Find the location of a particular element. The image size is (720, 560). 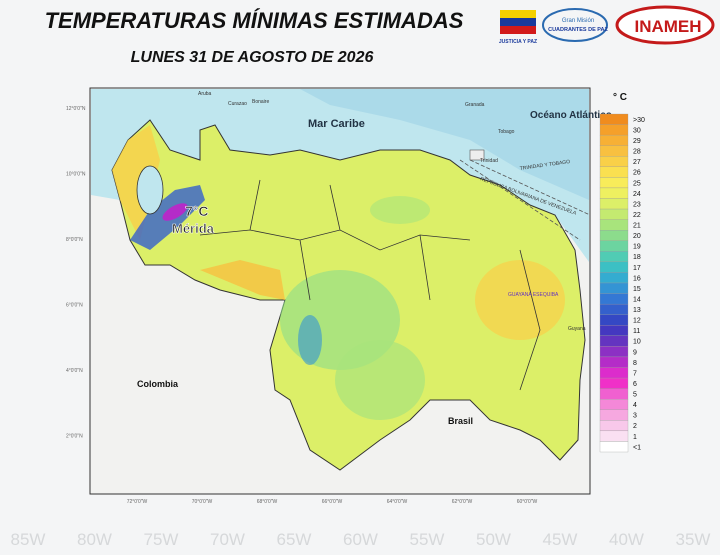

legend-label: 23 is located at coordinates (637, 204).